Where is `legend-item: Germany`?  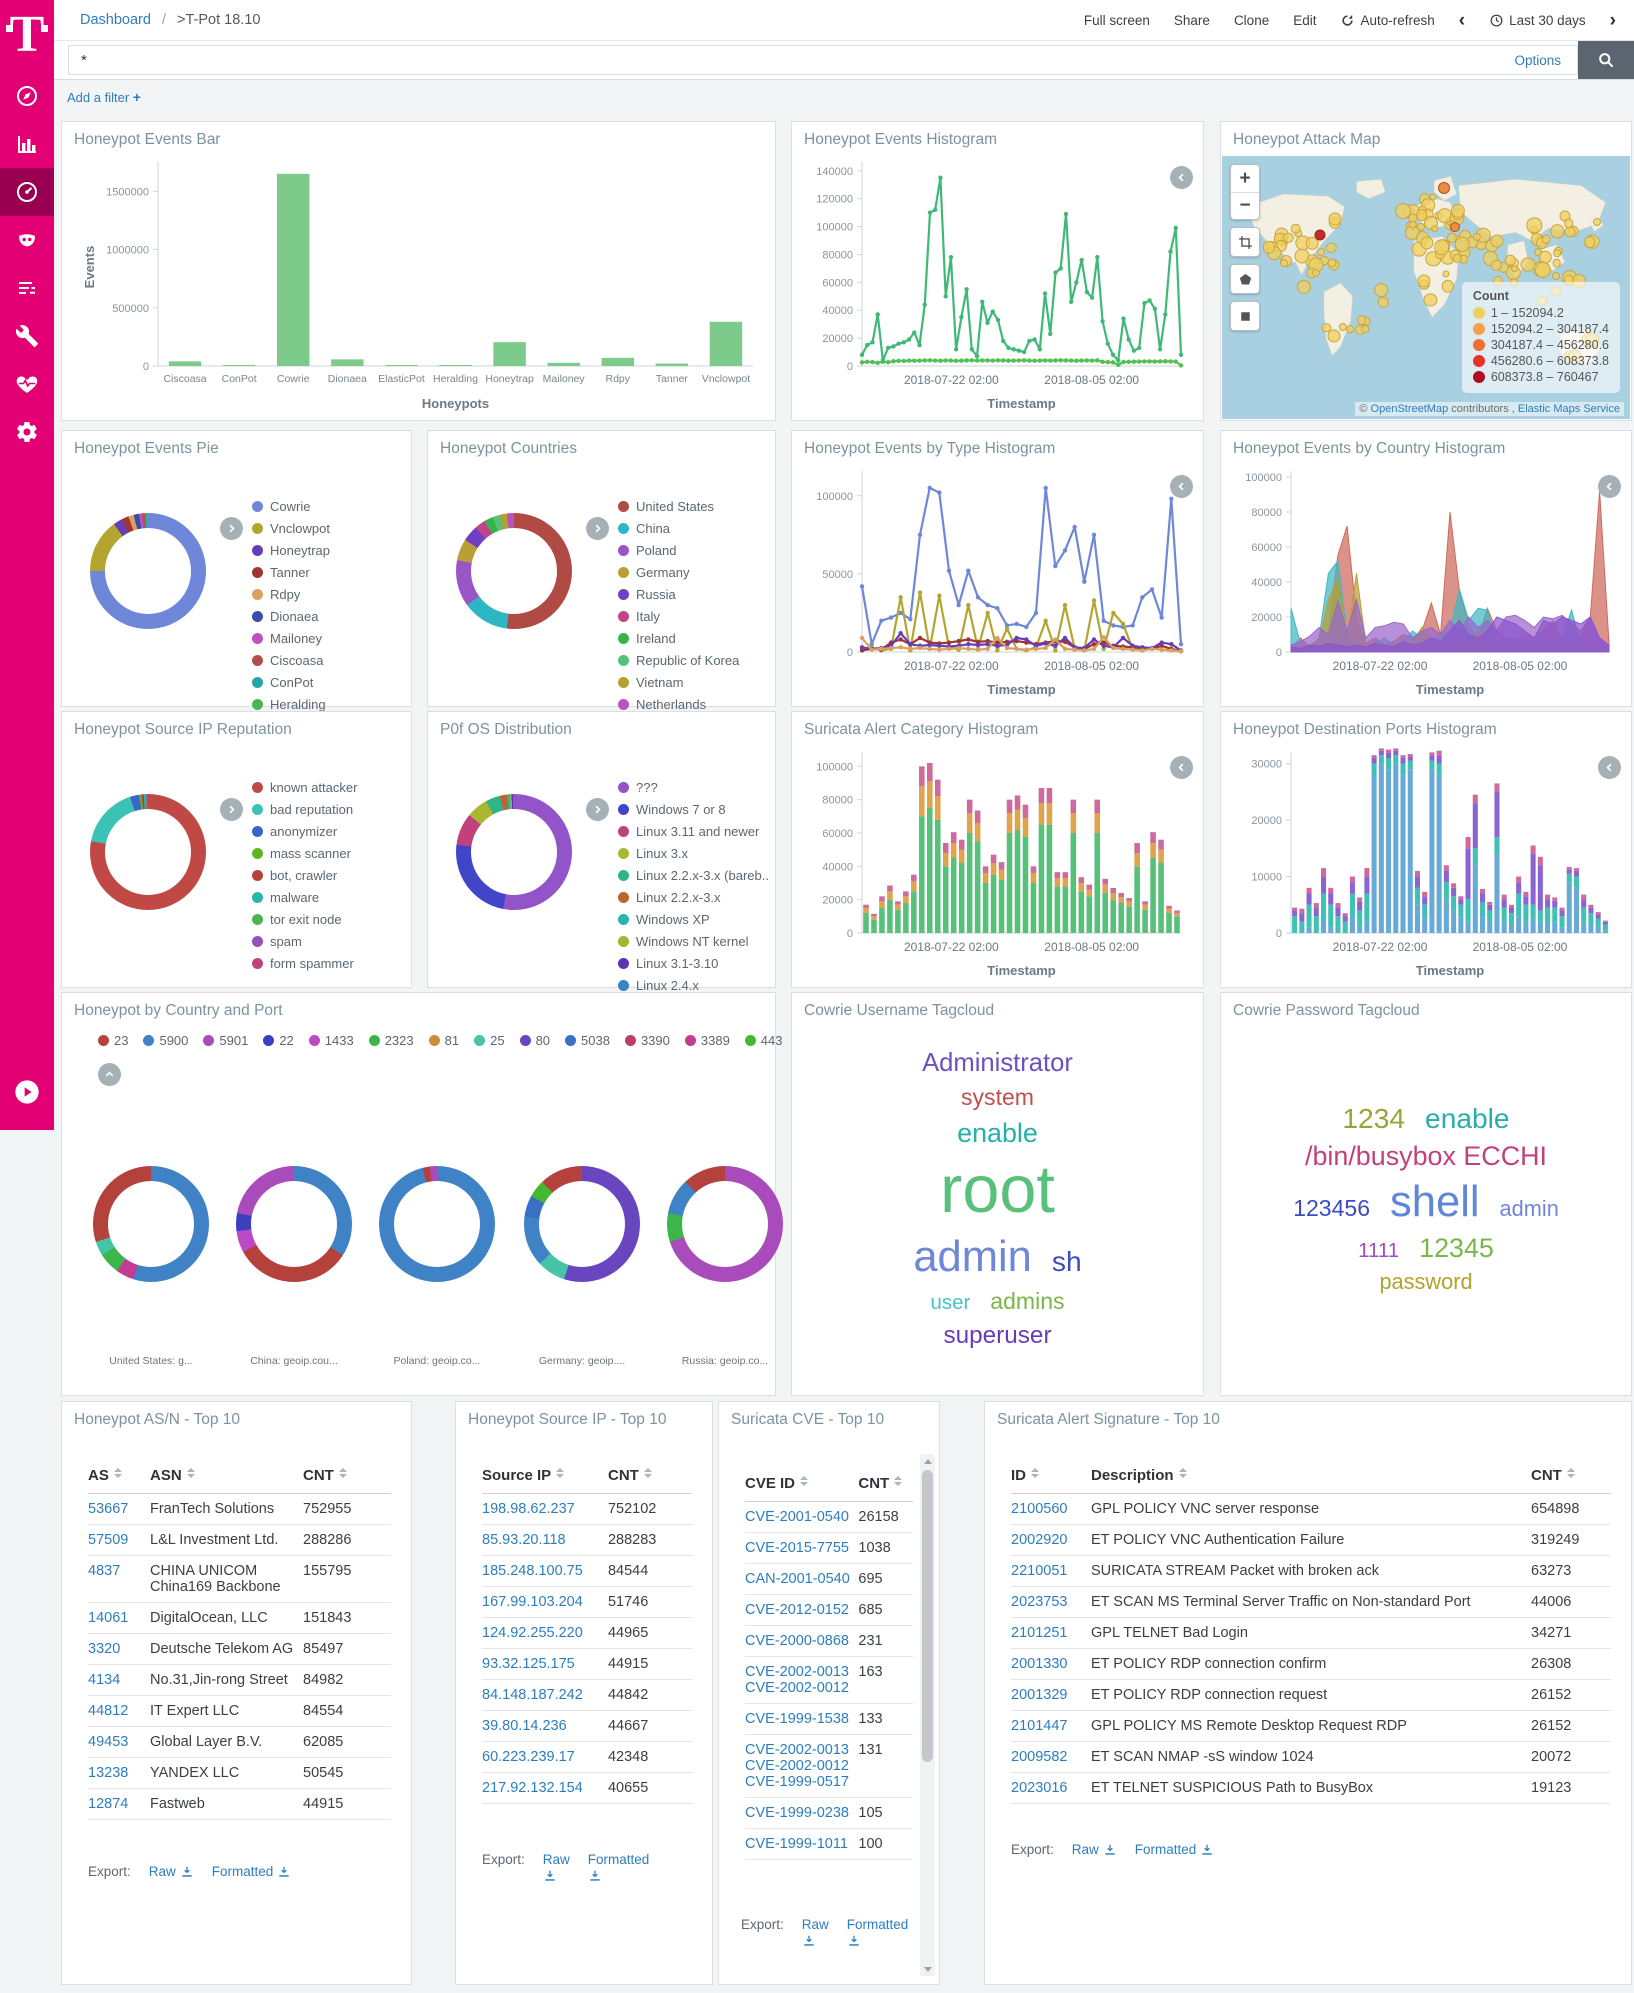 legend-item: Germany is located at coordinates (693, 572).